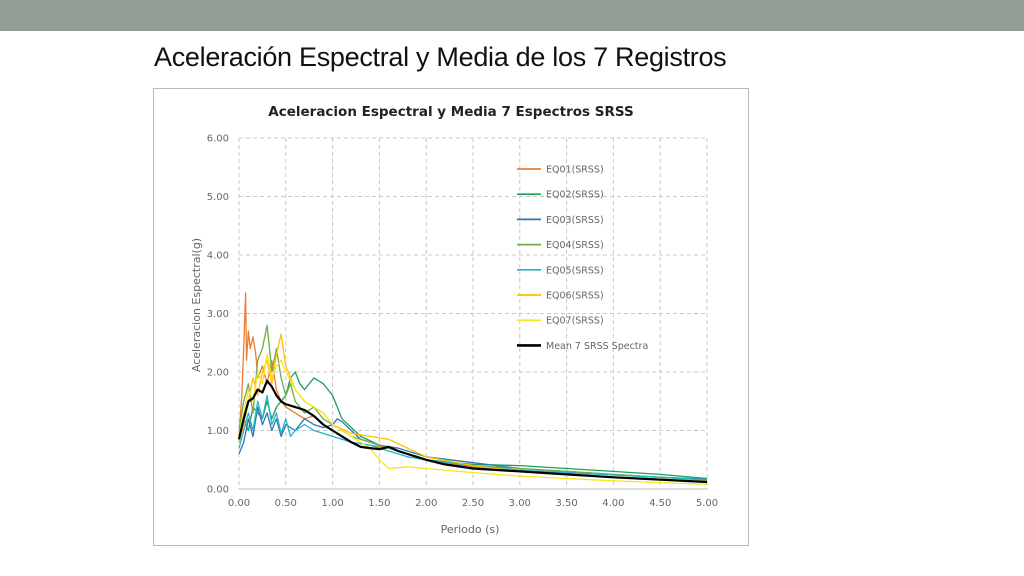 This screenshot has width=1024, height=576. What do you see at coordinates (575, 296) in the screenshot?
I see `legend-label: EQ06(SRSS)` at bounding box center [575, 296].